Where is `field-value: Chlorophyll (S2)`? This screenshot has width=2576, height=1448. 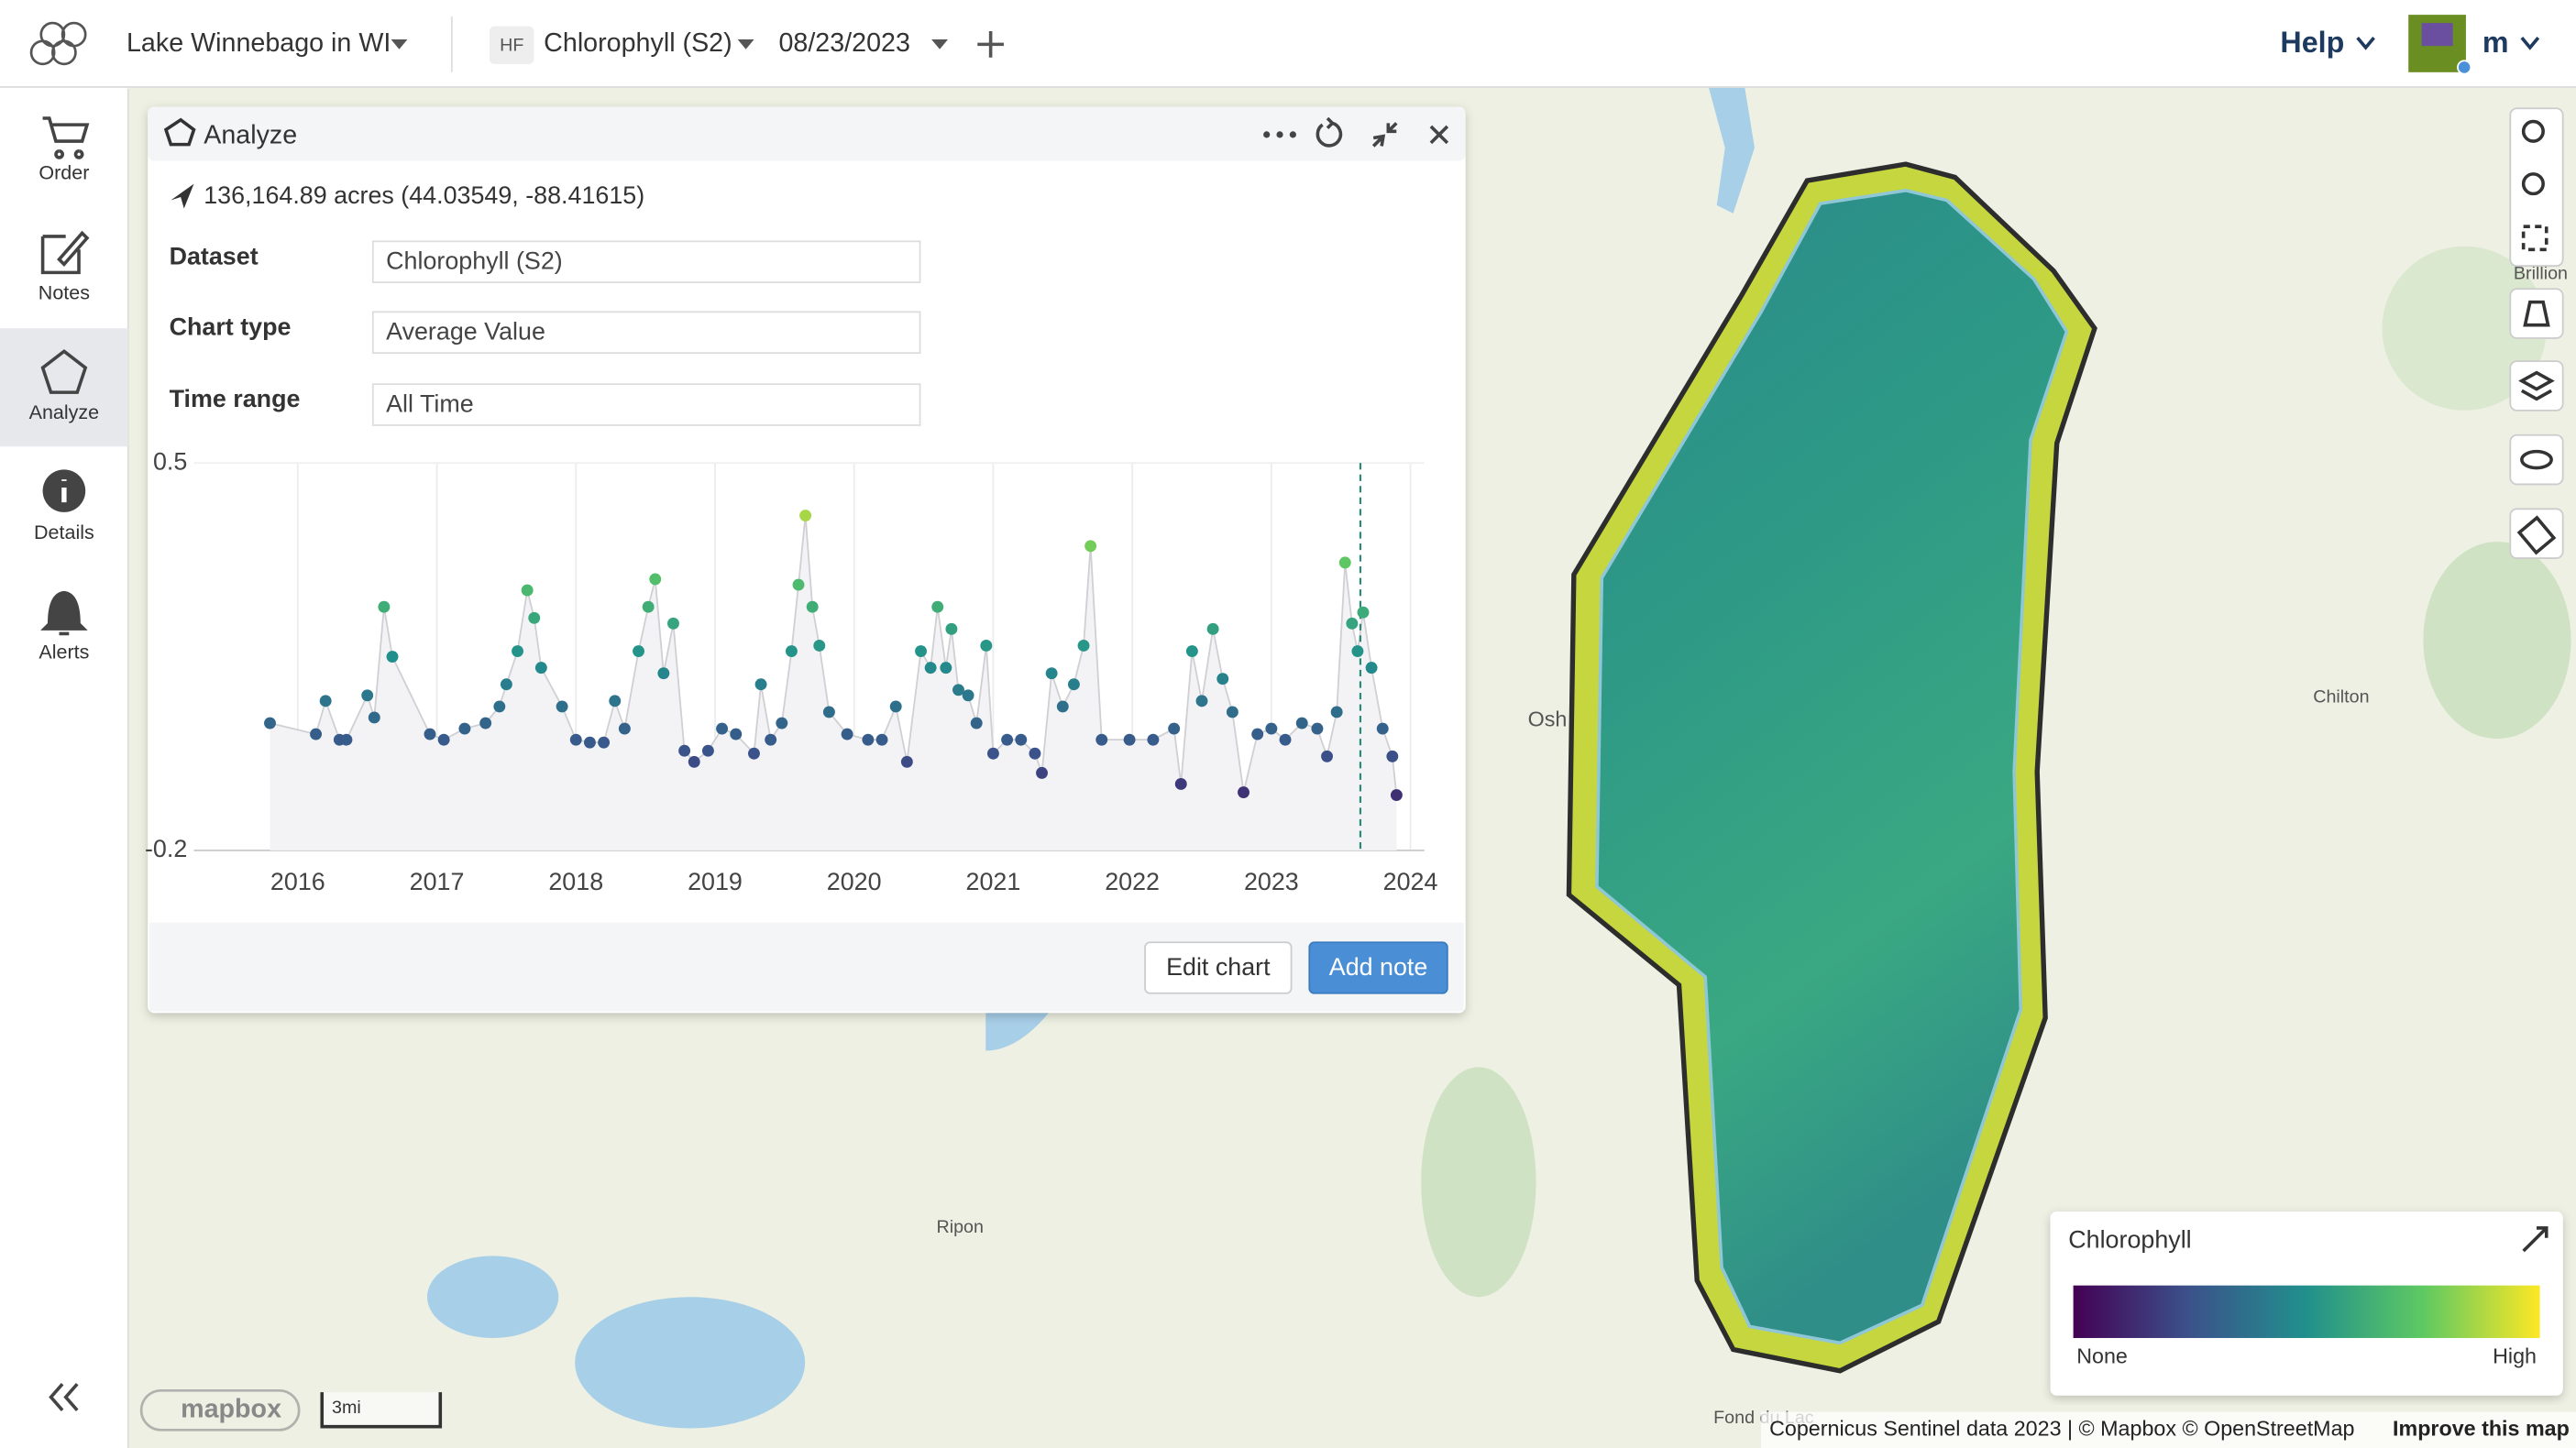 field-value: Chlorophyll (S2) is located at coordinates (475, 261).